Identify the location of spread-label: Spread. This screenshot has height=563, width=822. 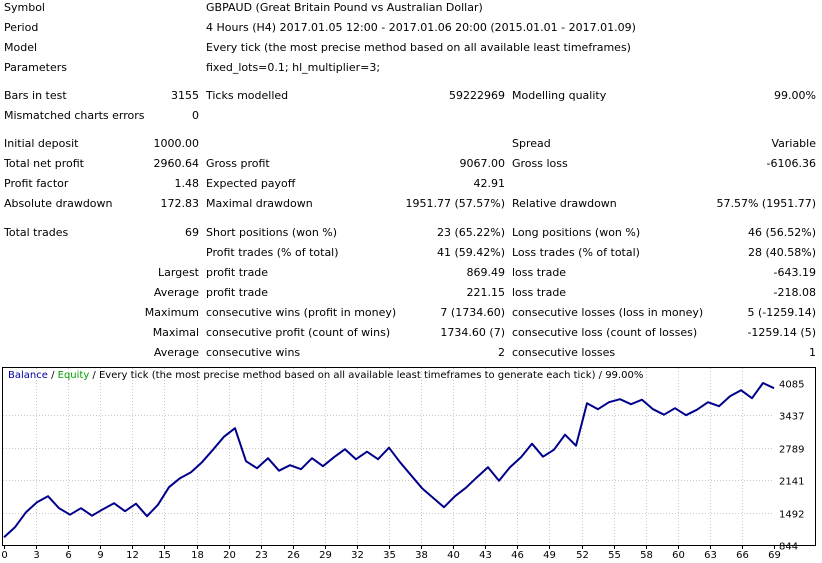
(531, 143).